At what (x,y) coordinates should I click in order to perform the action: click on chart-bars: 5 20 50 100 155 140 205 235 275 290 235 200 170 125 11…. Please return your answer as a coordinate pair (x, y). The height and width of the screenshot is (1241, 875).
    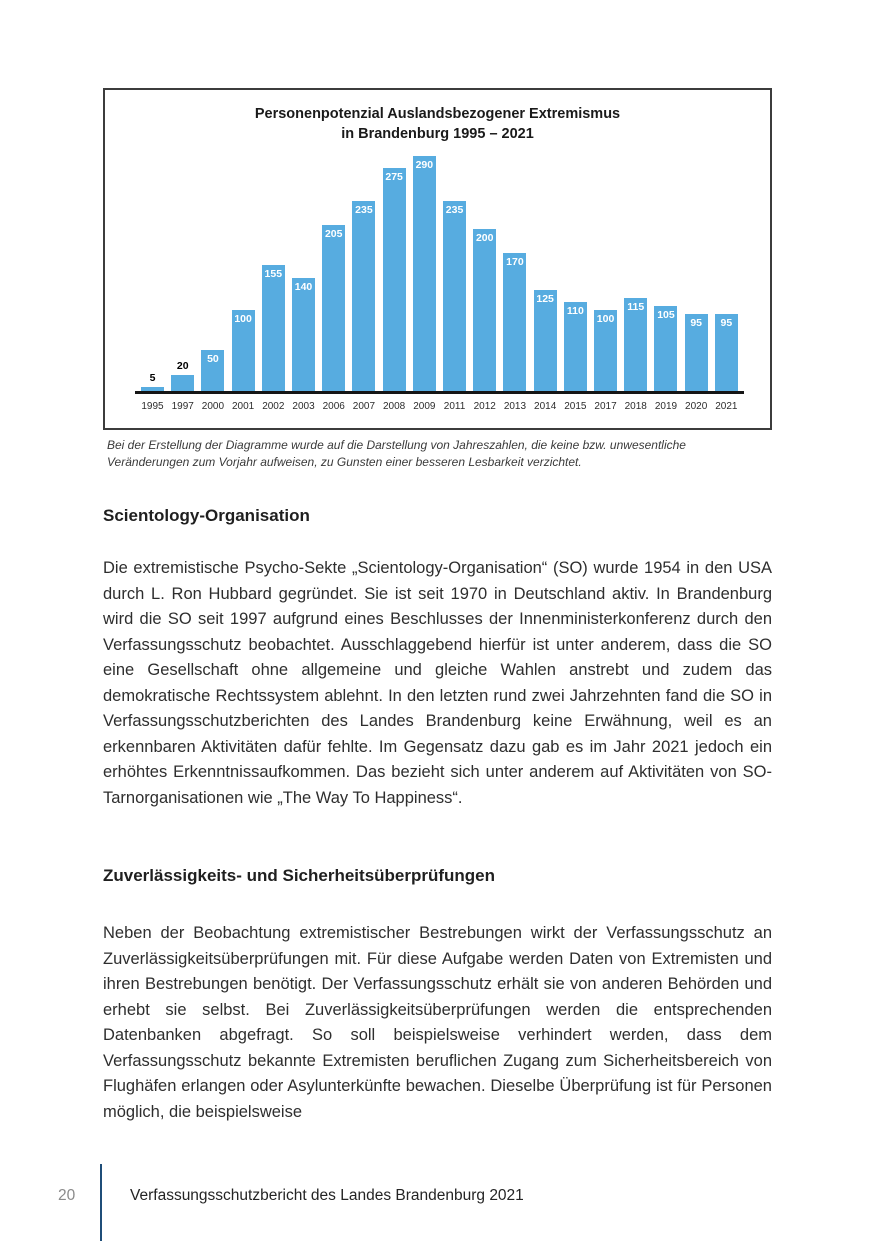
    Looking at the image, I should click on (439, 273).